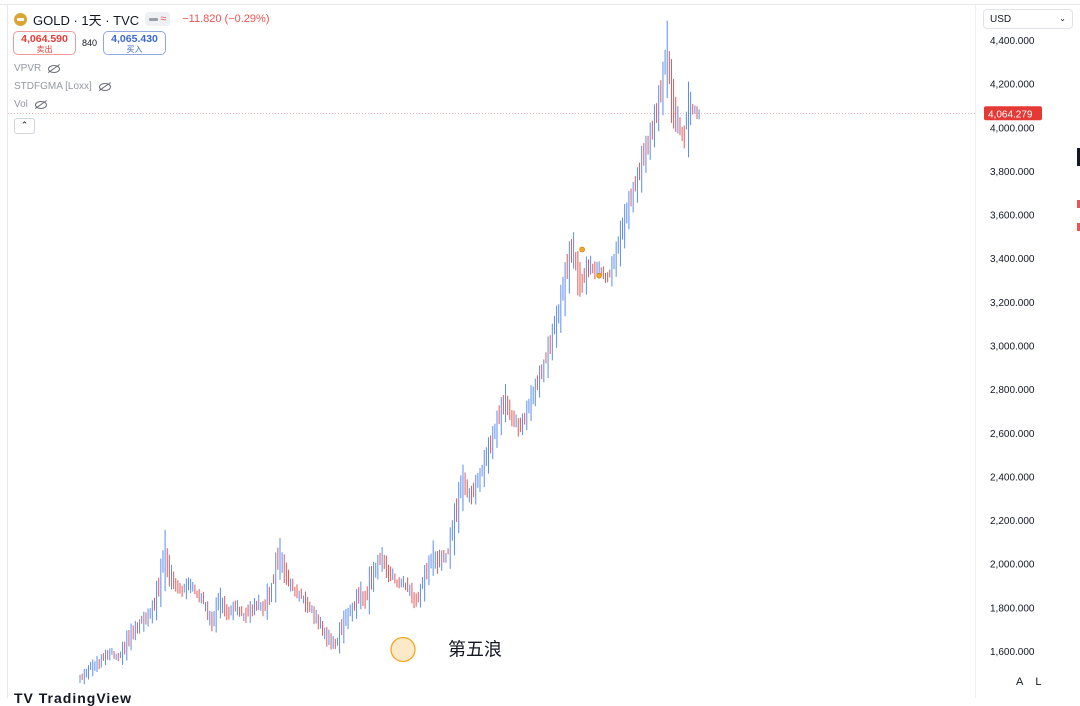  What do you see at coordinates (1062, 18) in the screenshot?
I see `chevron-down-icon: ⌄` at bounding box center [1062, 18].